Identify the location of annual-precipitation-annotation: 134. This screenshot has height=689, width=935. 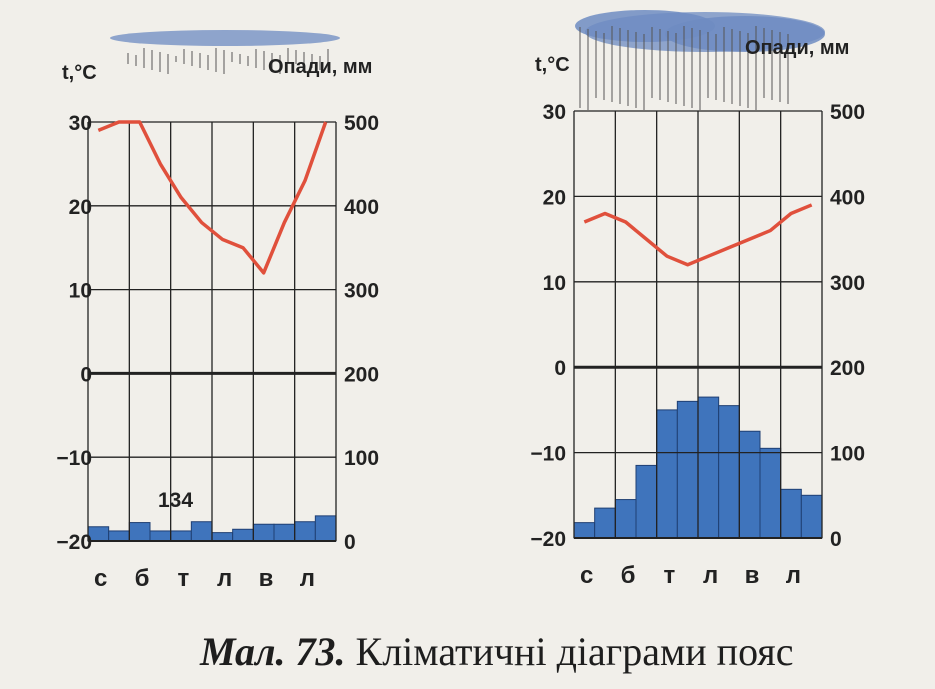
(175, 500).